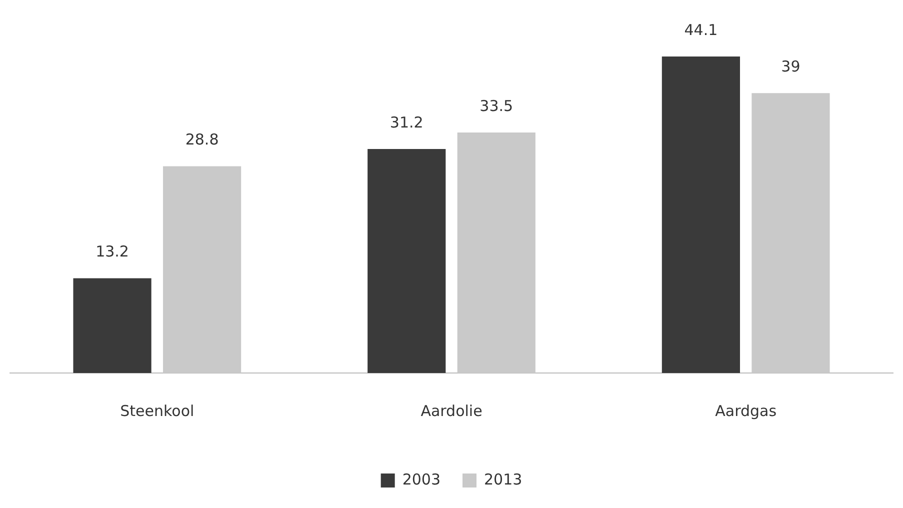 The image size is (903, 508). Describe the element at coordinates (497, 105) in the screenshot. I see `data-label: 33.5` at that location.